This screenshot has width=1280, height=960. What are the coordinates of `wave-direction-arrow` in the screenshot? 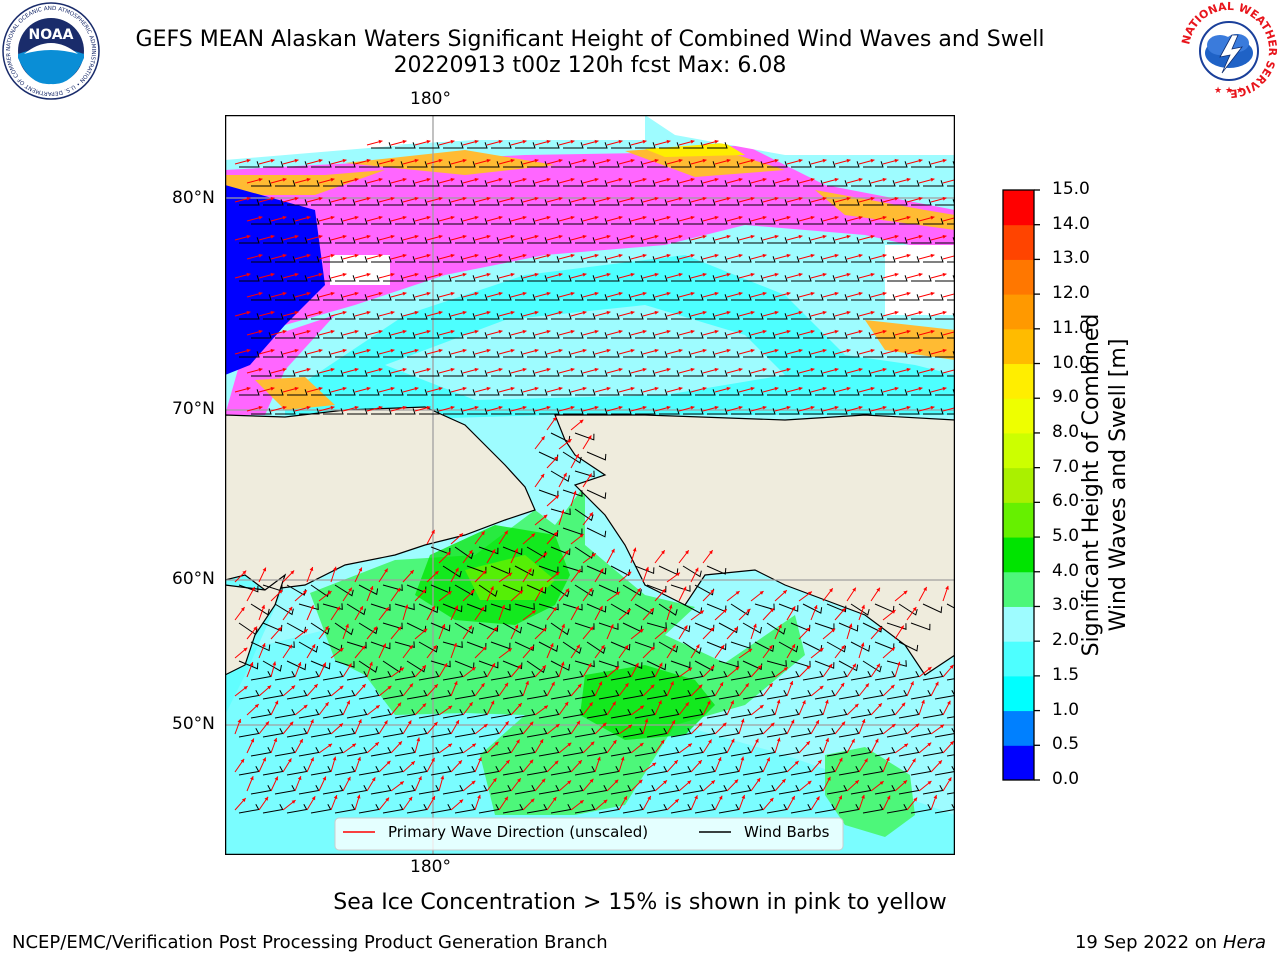 It's located at (948, 295).